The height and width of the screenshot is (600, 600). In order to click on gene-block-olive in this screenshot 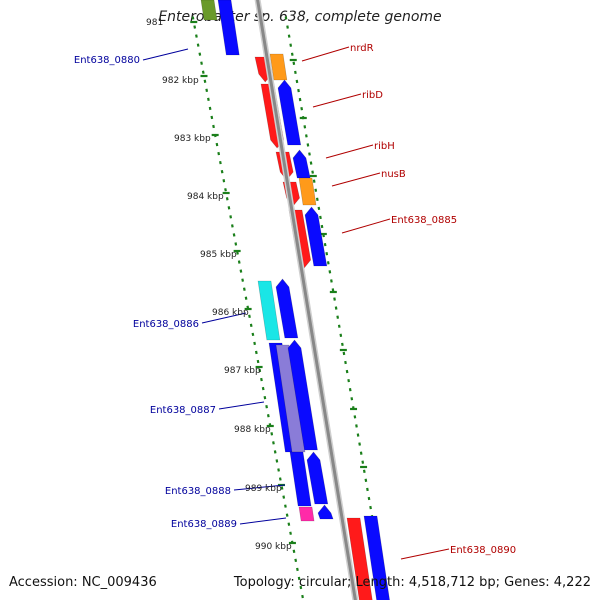, I will do `click(209, 10)`.